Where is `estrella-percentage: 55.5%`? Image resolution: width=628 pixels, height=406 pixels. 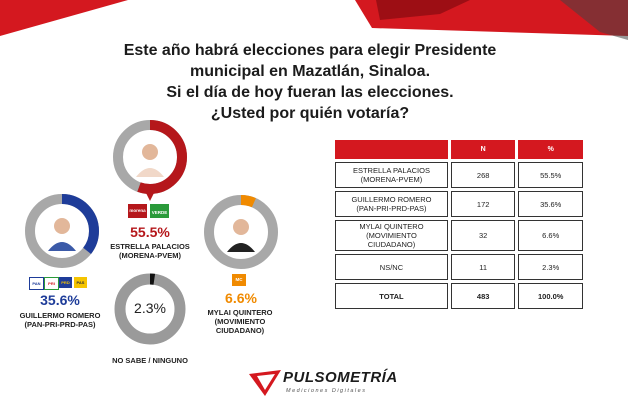 estrella-percentage: 55.5% is located at coordinates (150, 232).